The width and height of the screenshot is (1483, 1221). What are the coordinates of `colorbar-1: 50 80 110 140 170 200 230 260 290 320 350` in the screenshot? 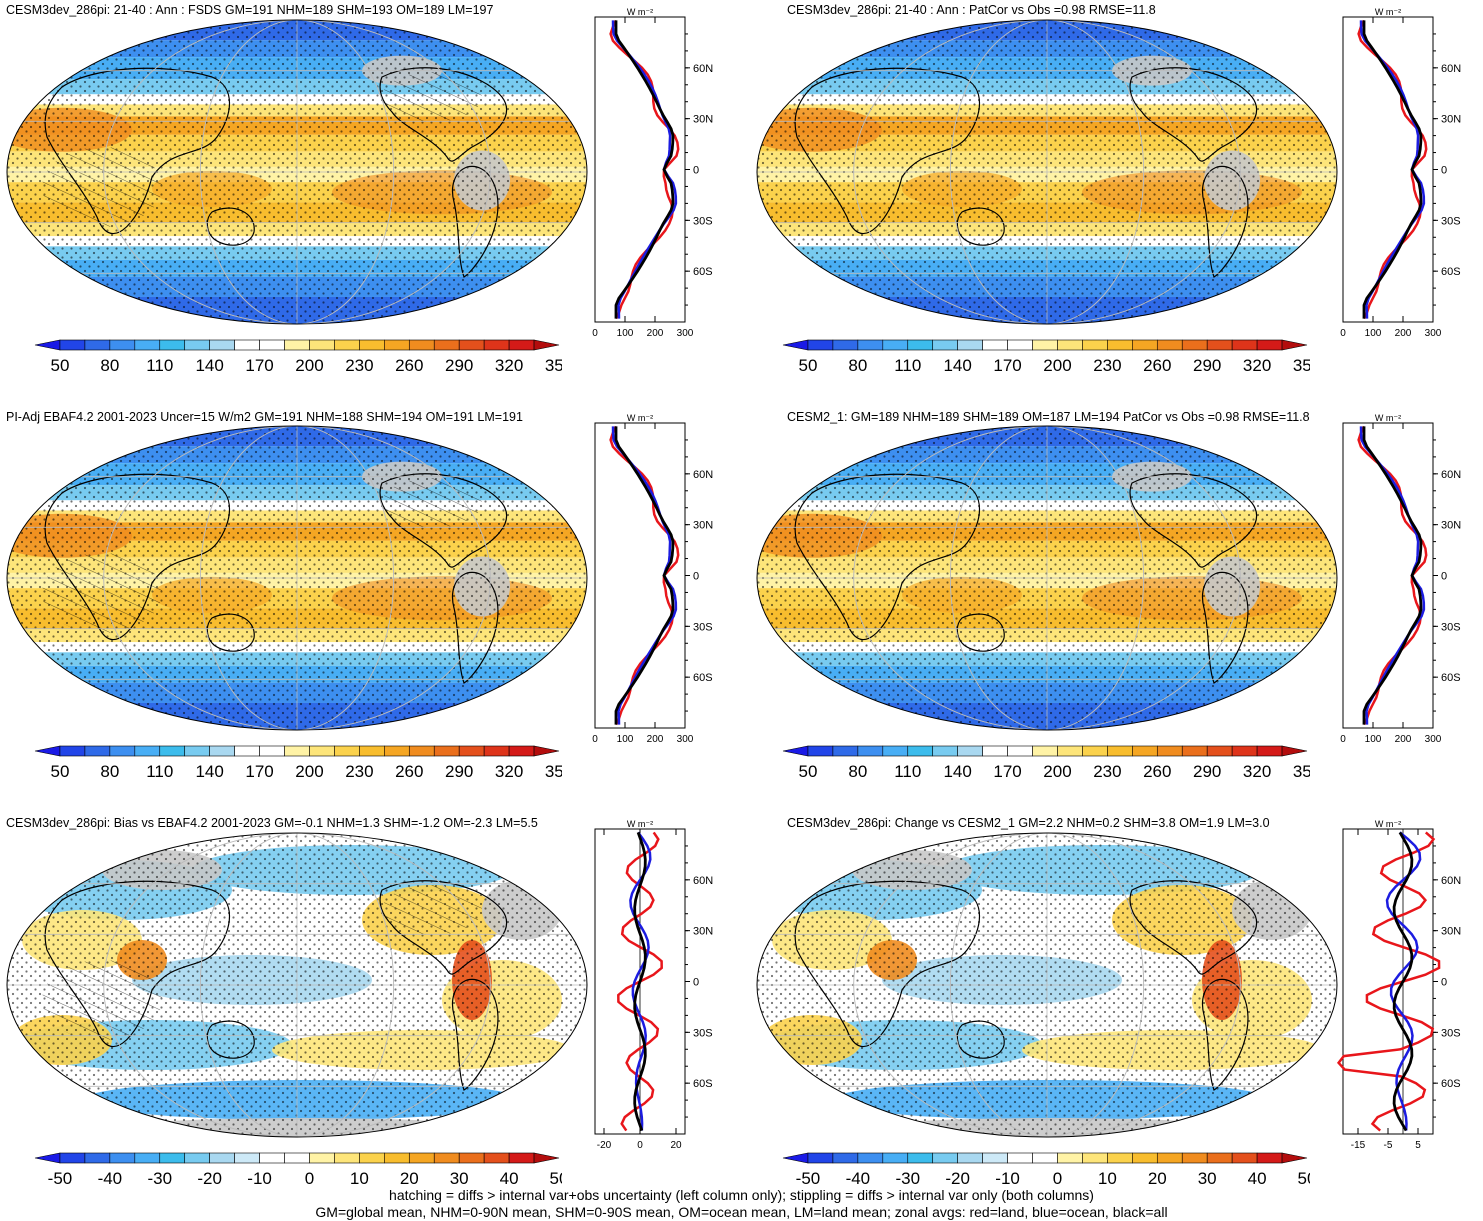 It's located at (298, 357).